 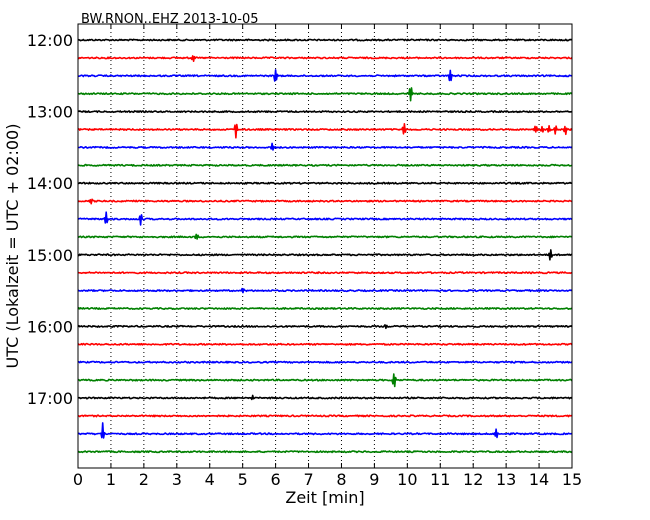 What do you see at coordinates (341, 479) in the screenshot?
I see `x-tick-label: 8` at bounding box center [341, 479].